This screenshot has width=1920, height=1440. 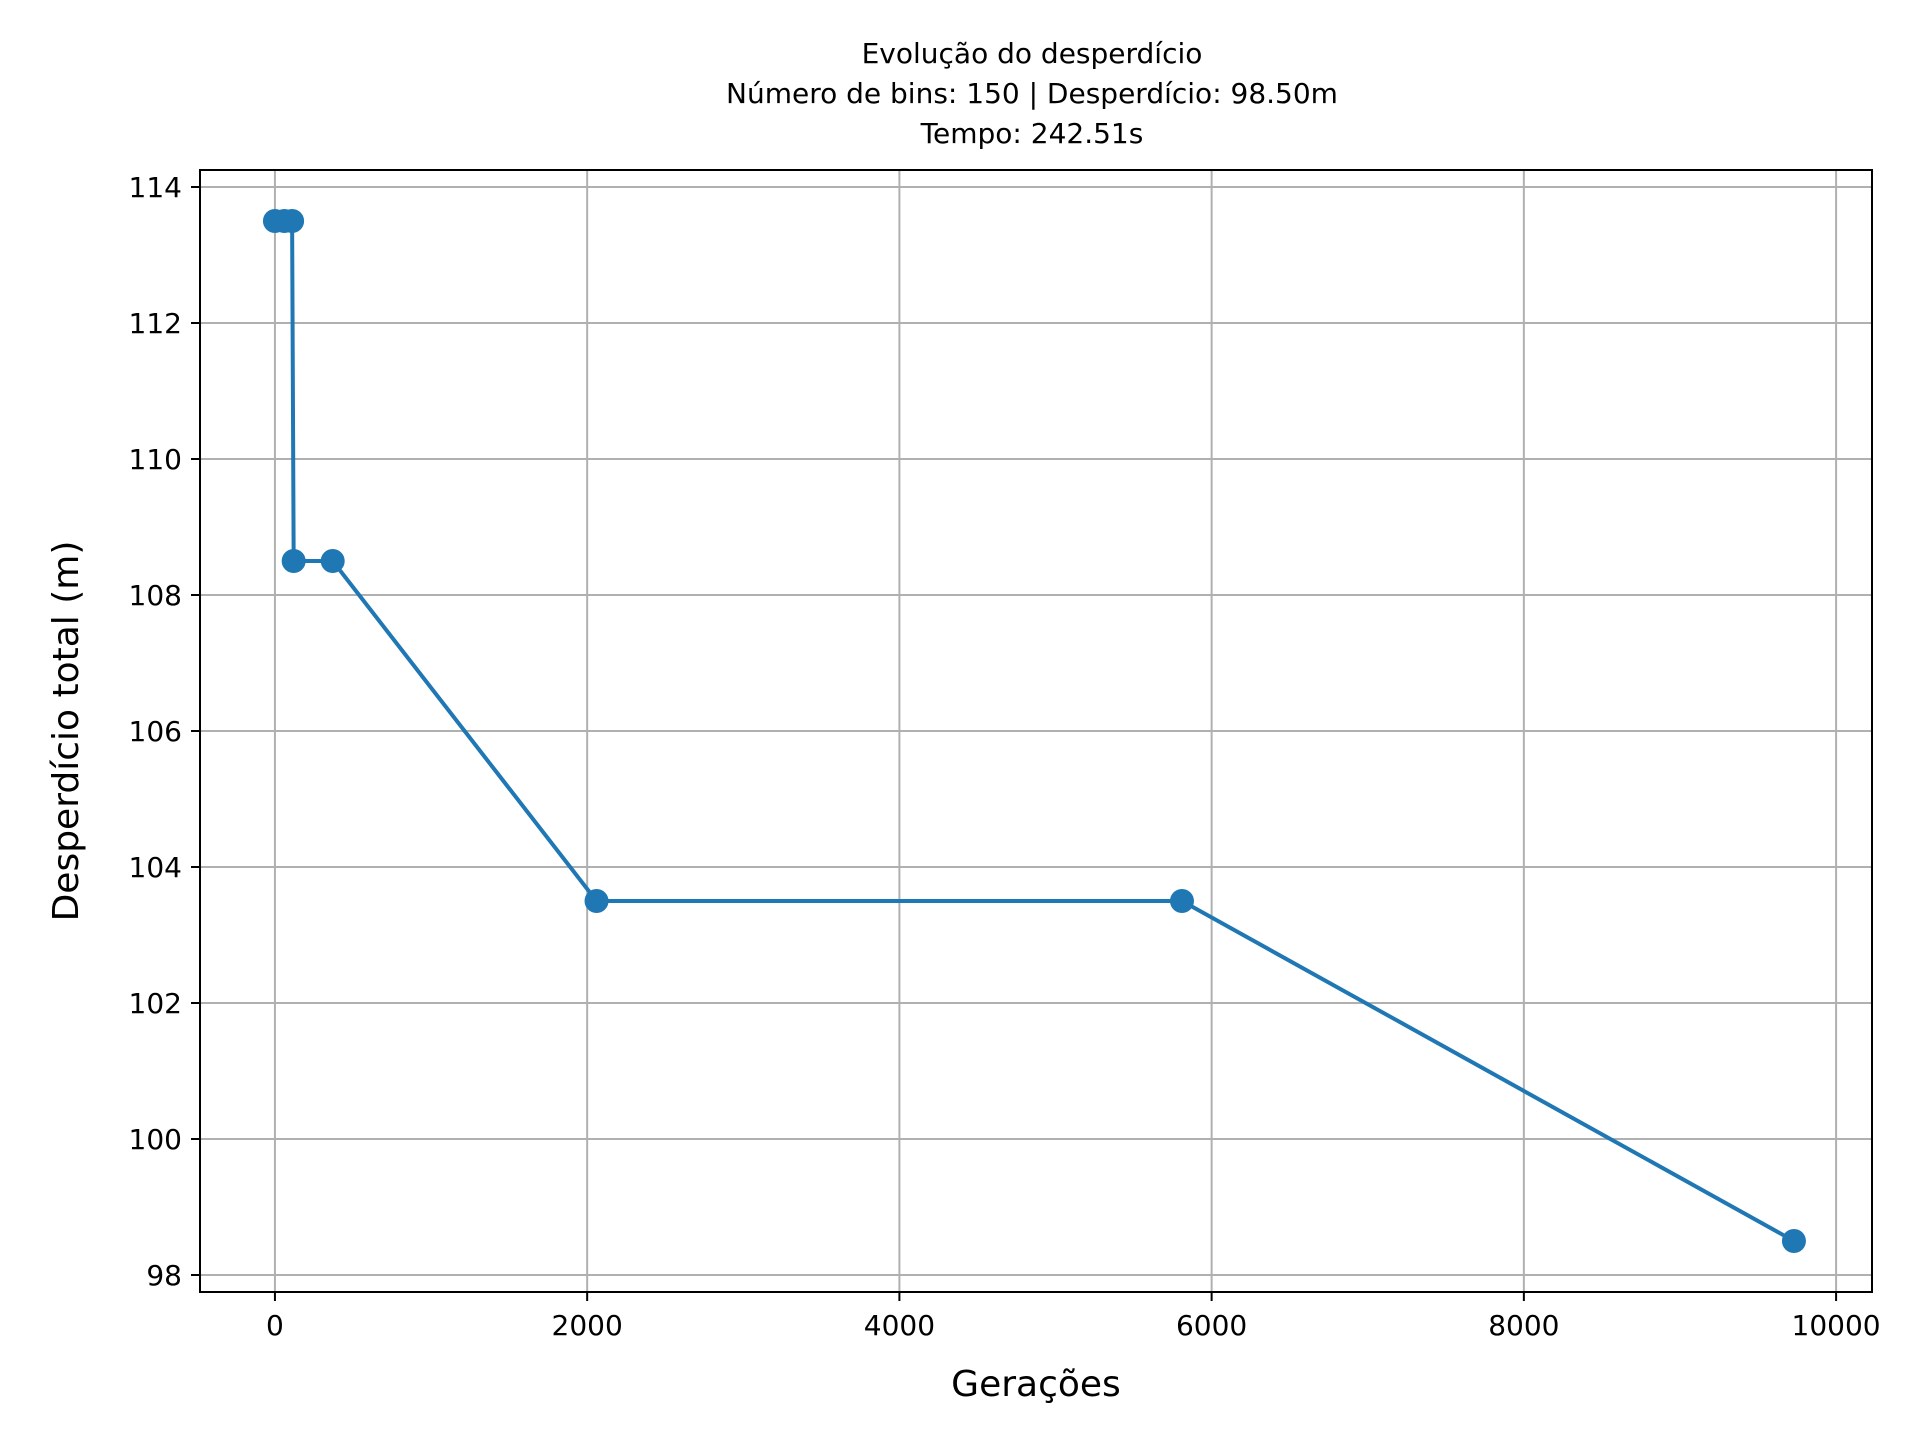 I want to click on y-tick-label: 102, so click(x=155, y=1003).